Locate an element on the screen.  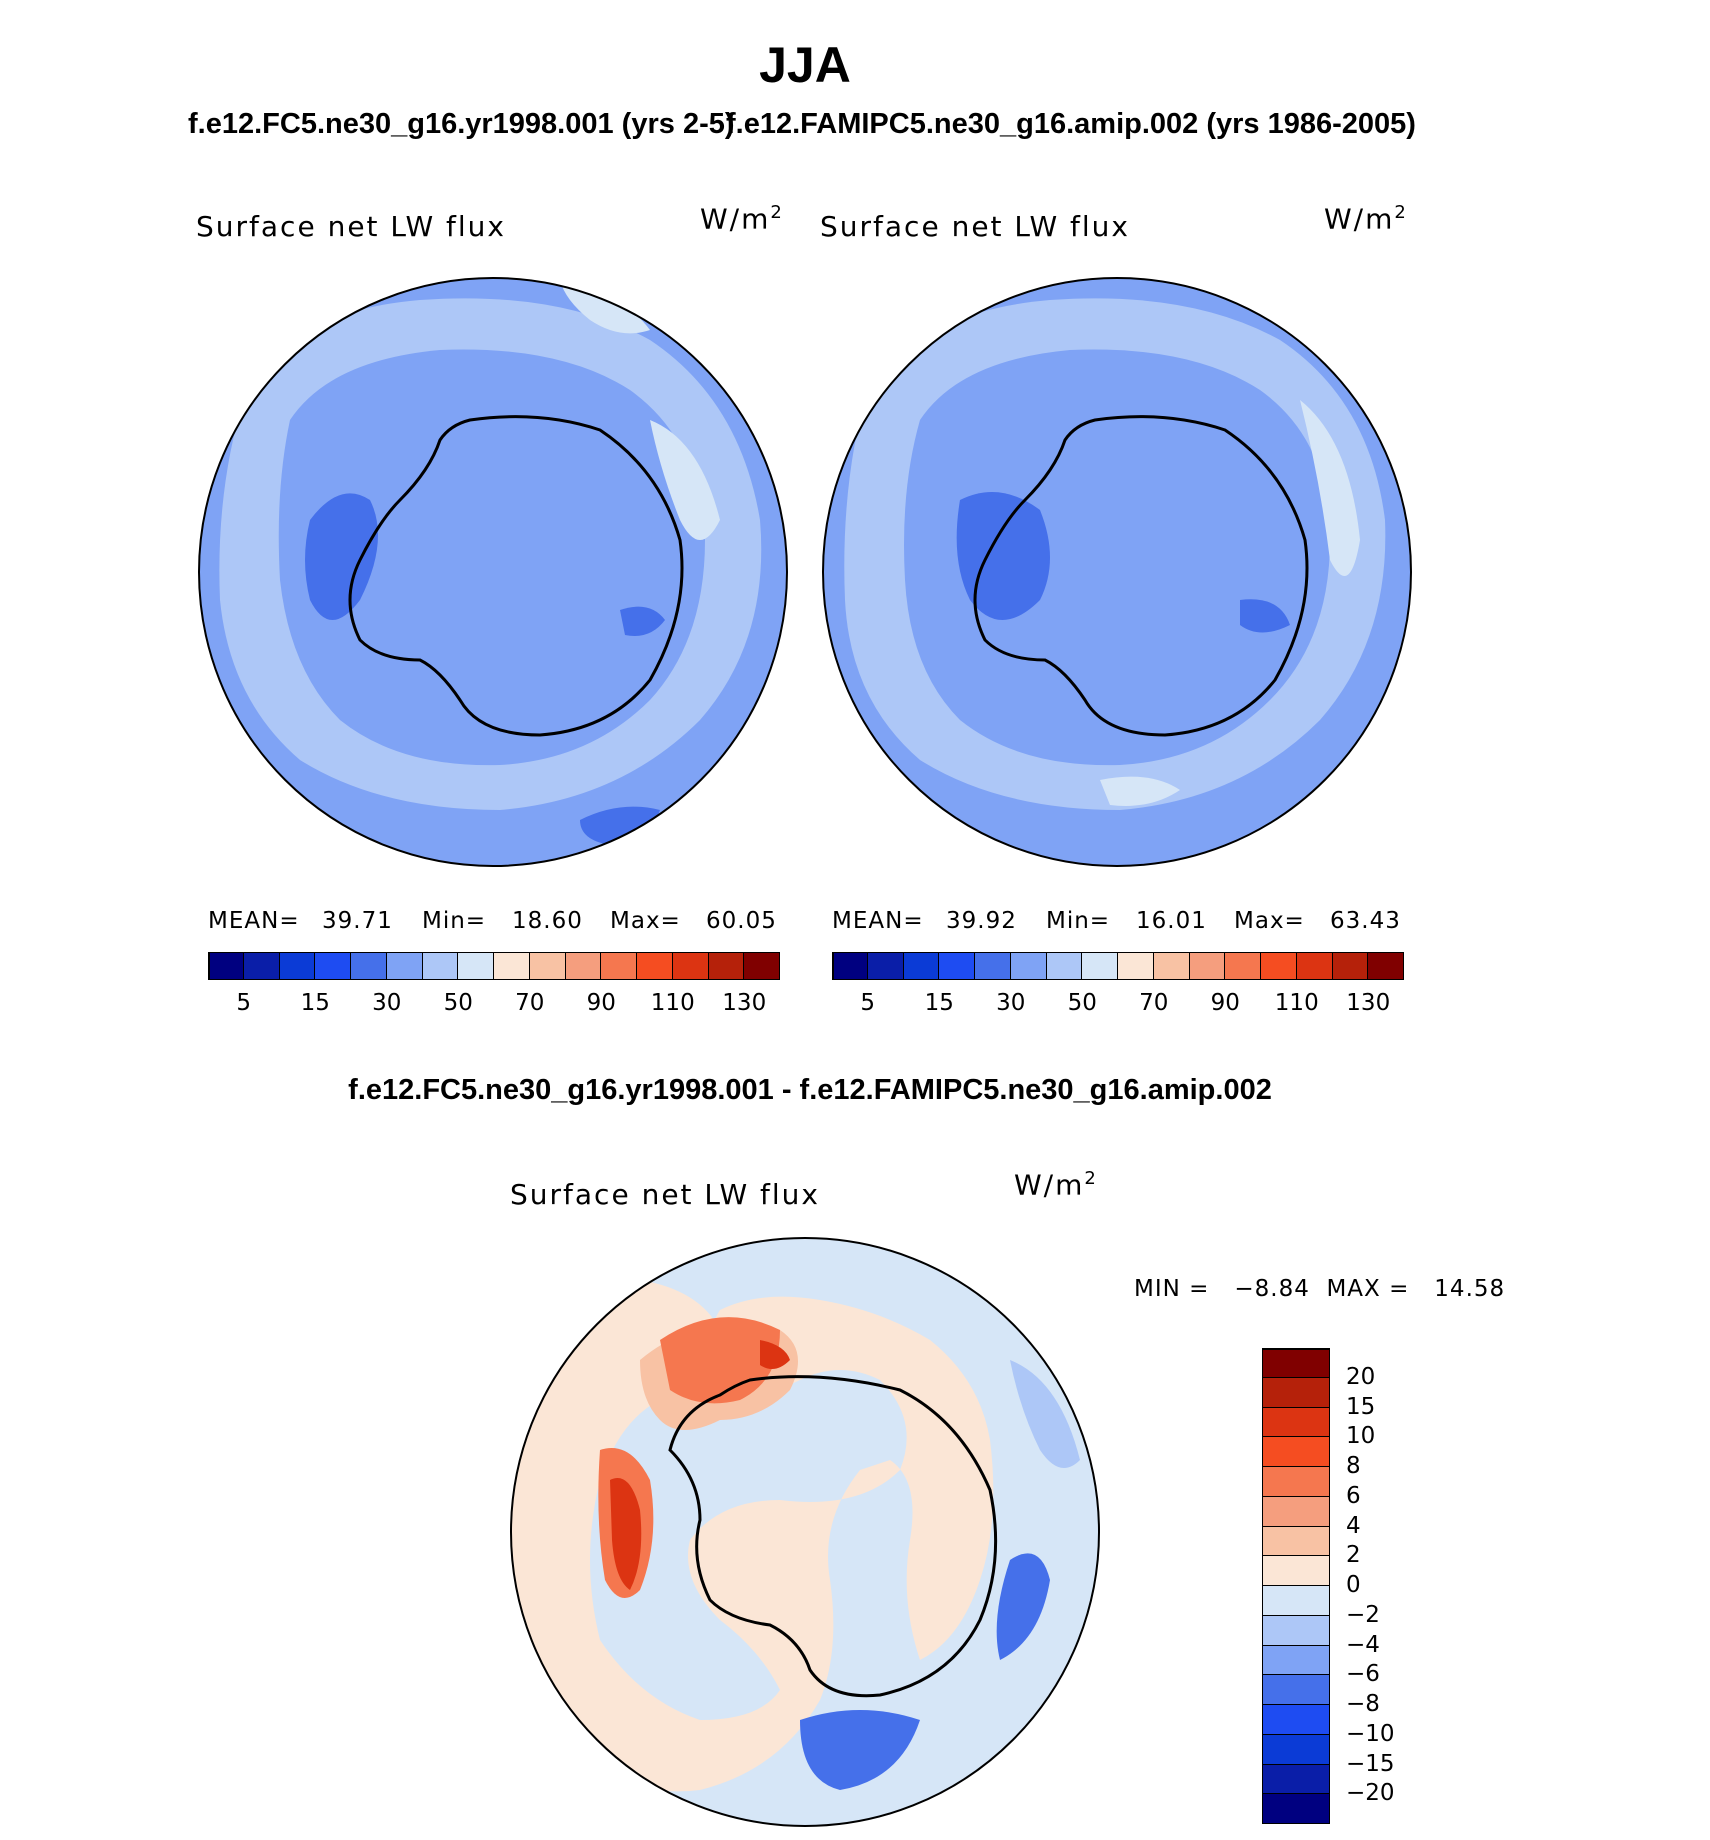
left-max-label: Max= is located at coordinates (645, 921).